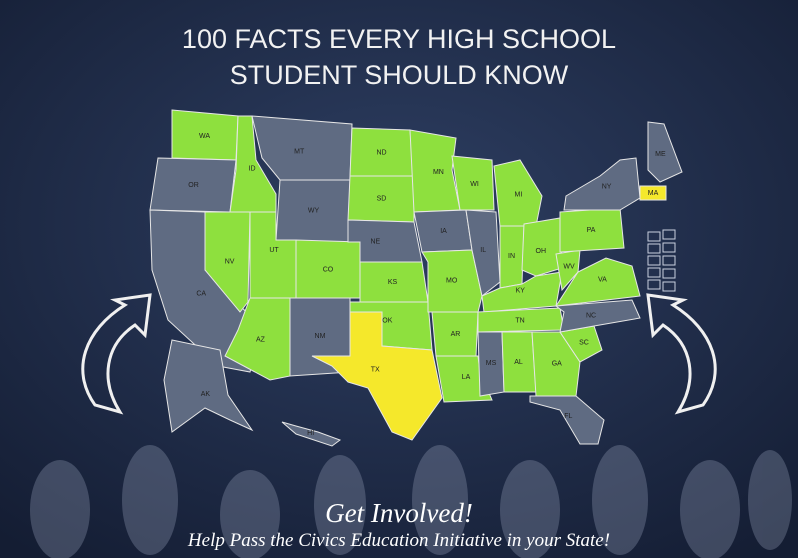  Describe the element at coordinates (452, 281) in the screenshot. I see `state-label: MO` at that location.